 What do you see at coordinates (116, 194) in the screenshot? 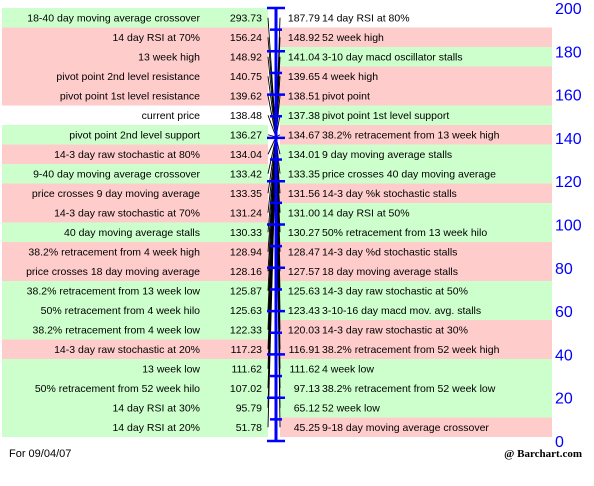
I see `left-row-label: price crosses 9 day moving average` at bounding box center [116, 194].